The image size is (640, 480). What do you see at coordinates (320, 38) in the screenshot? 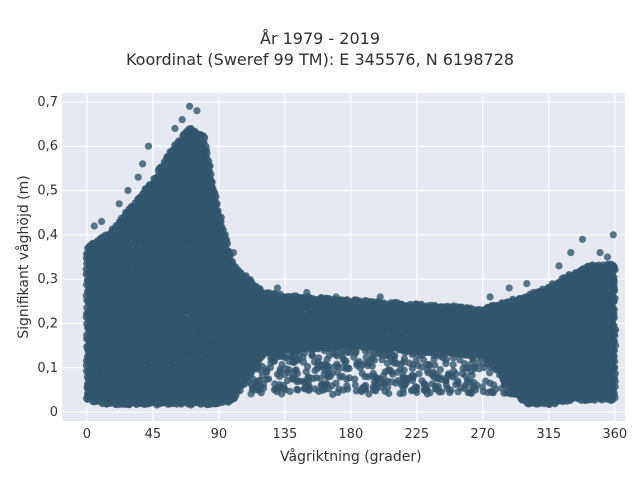
I see `chart-title: År 1979 - 2019` at bounding box center [320, 38].